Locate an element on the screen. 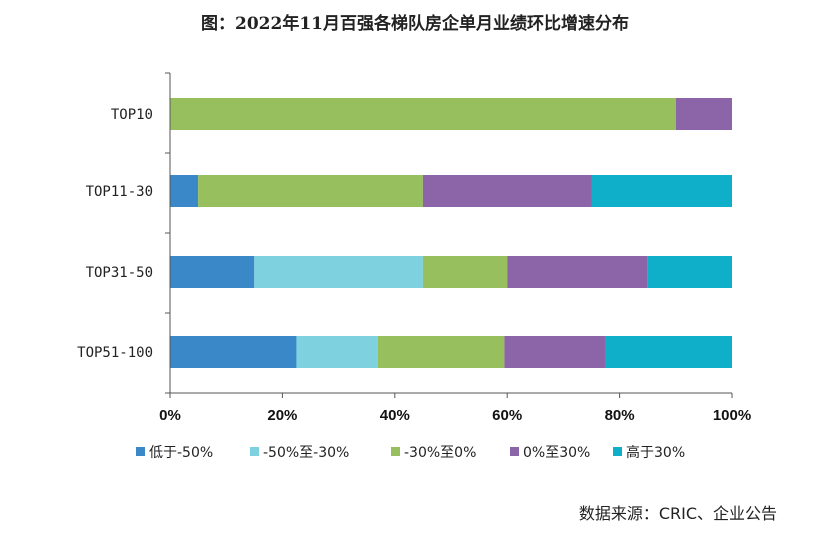 Image resolution: width=831 pixels, height=535 pixels. category-label-top11-30: TOP11-30 is located at coordinates (119, 192).